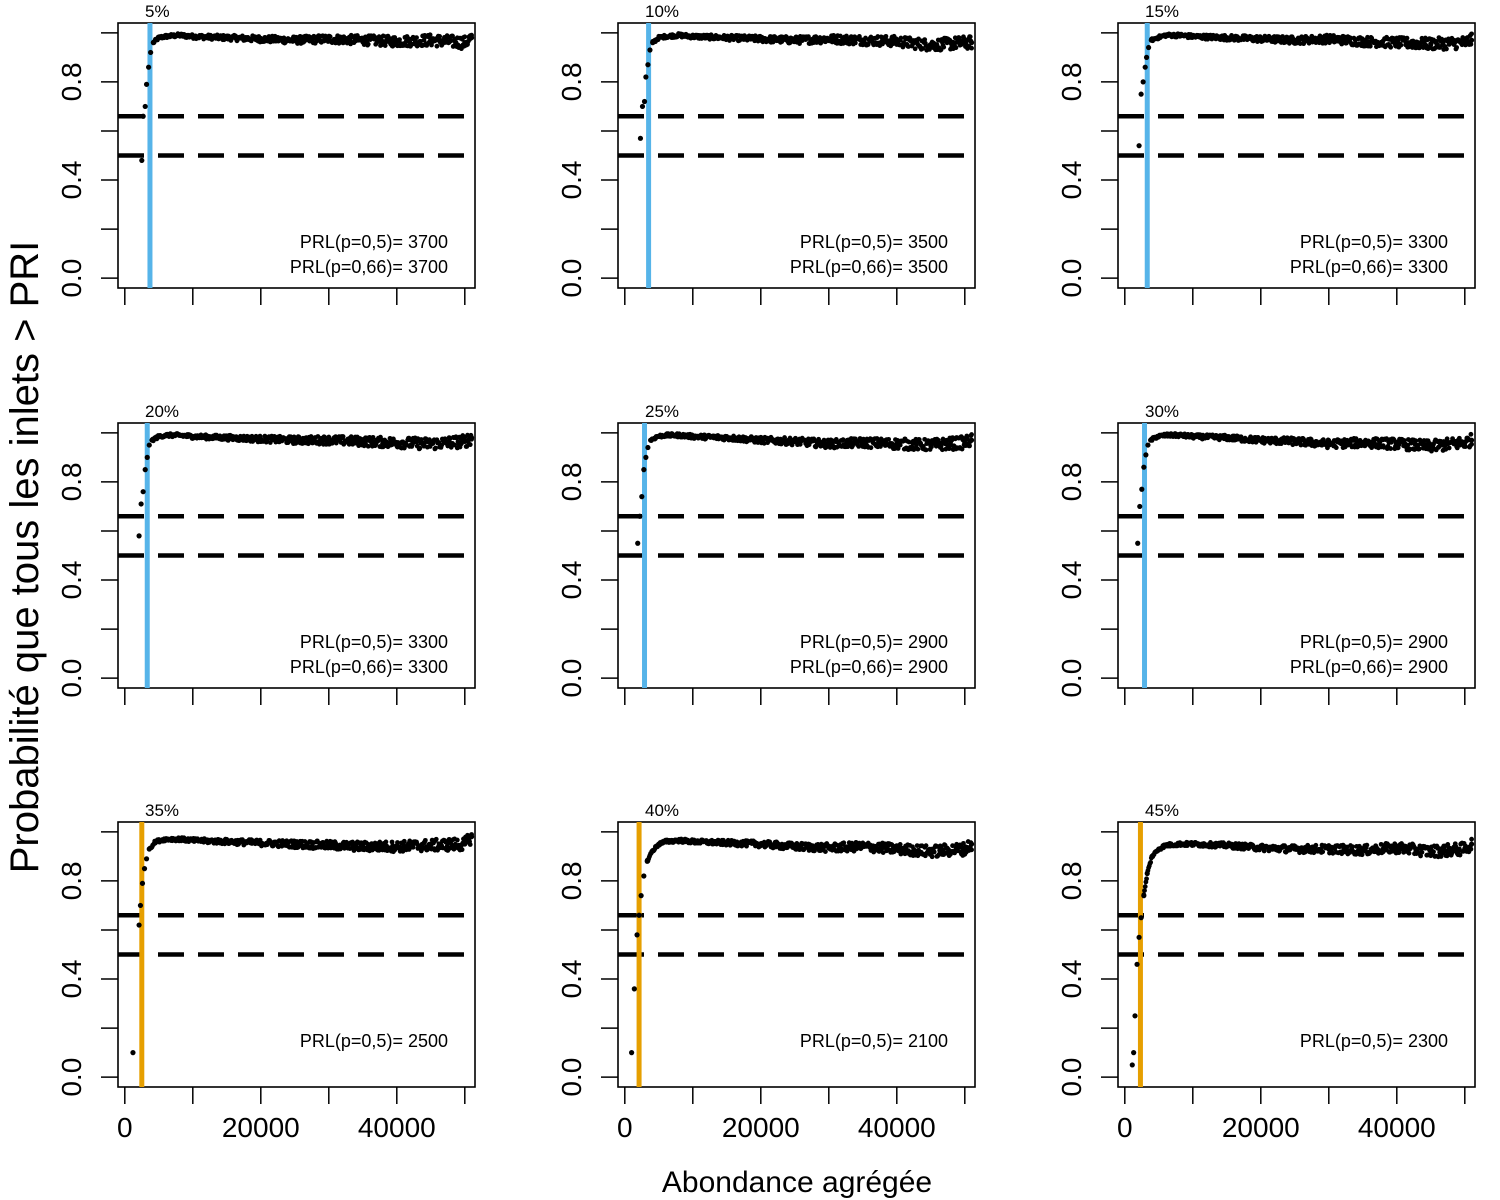 The image size is (1500, 1200). Describe the element at coordinates (897, 1127) in the screenshot. I see `x-tick-label: 40000` at that location.